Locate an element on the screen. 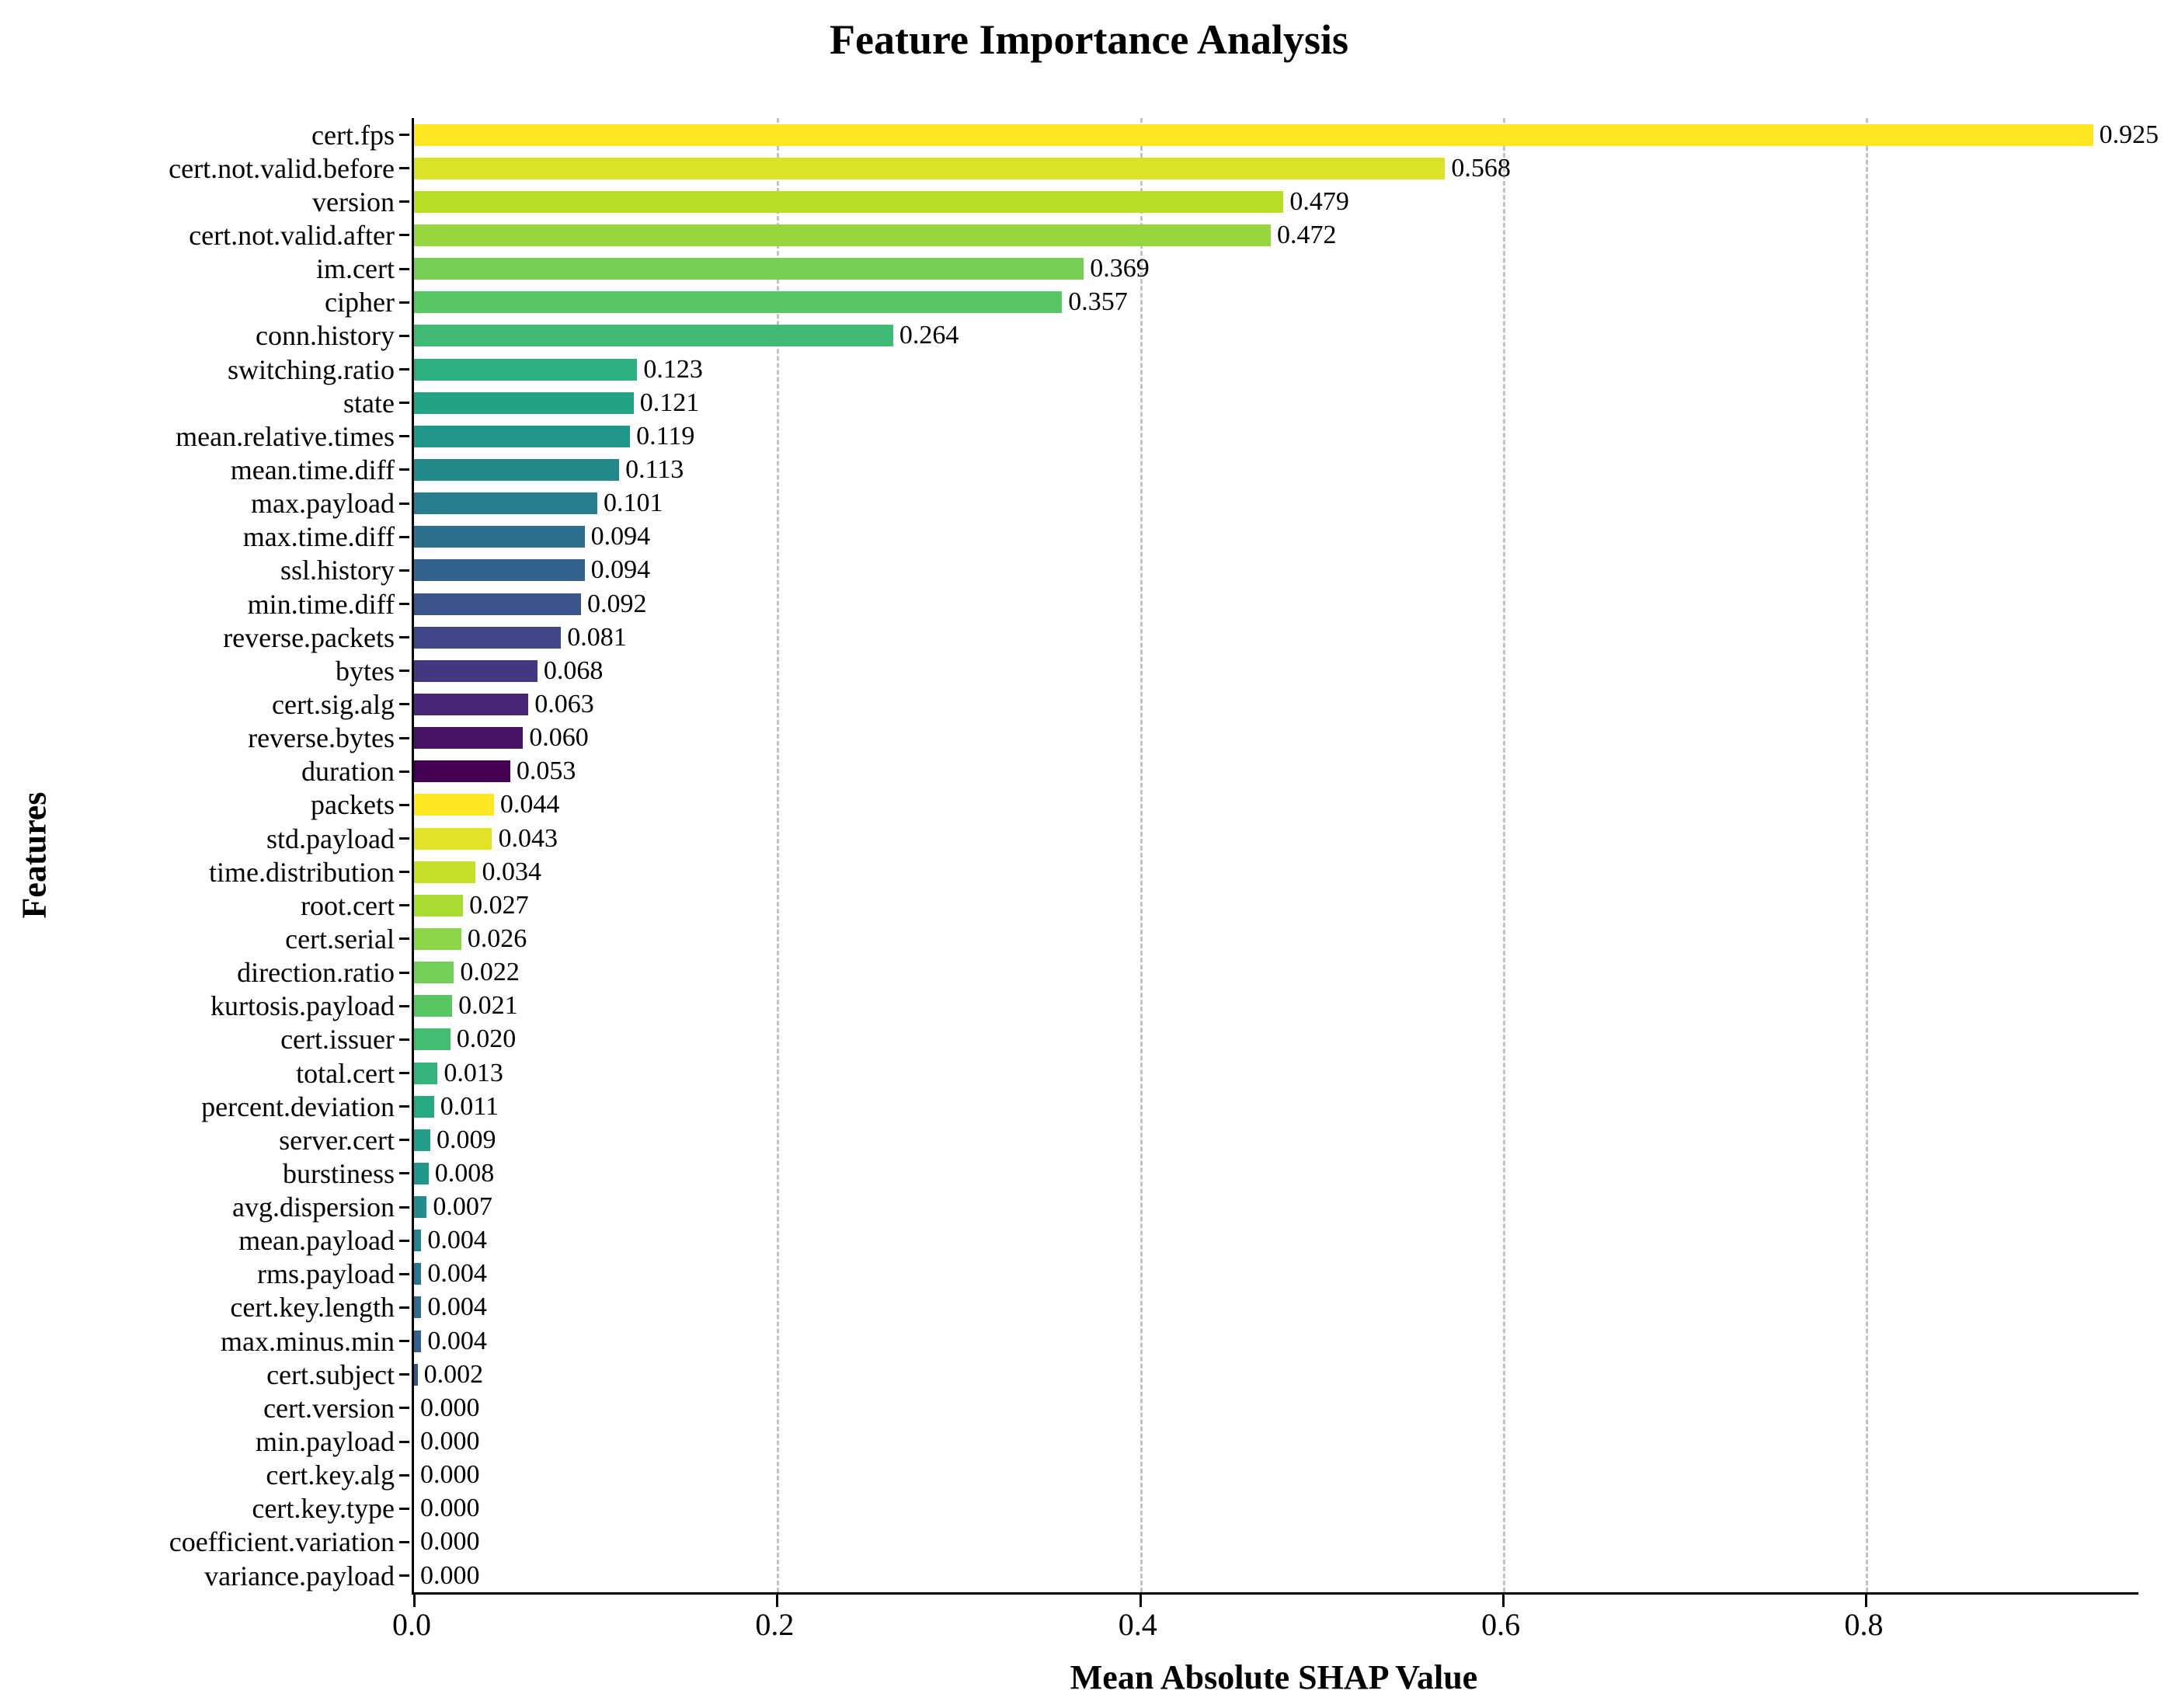 The width and height of the screenshot is (2178, 1708). bar-row: 0.101 is located at coordinates (1276, 503).